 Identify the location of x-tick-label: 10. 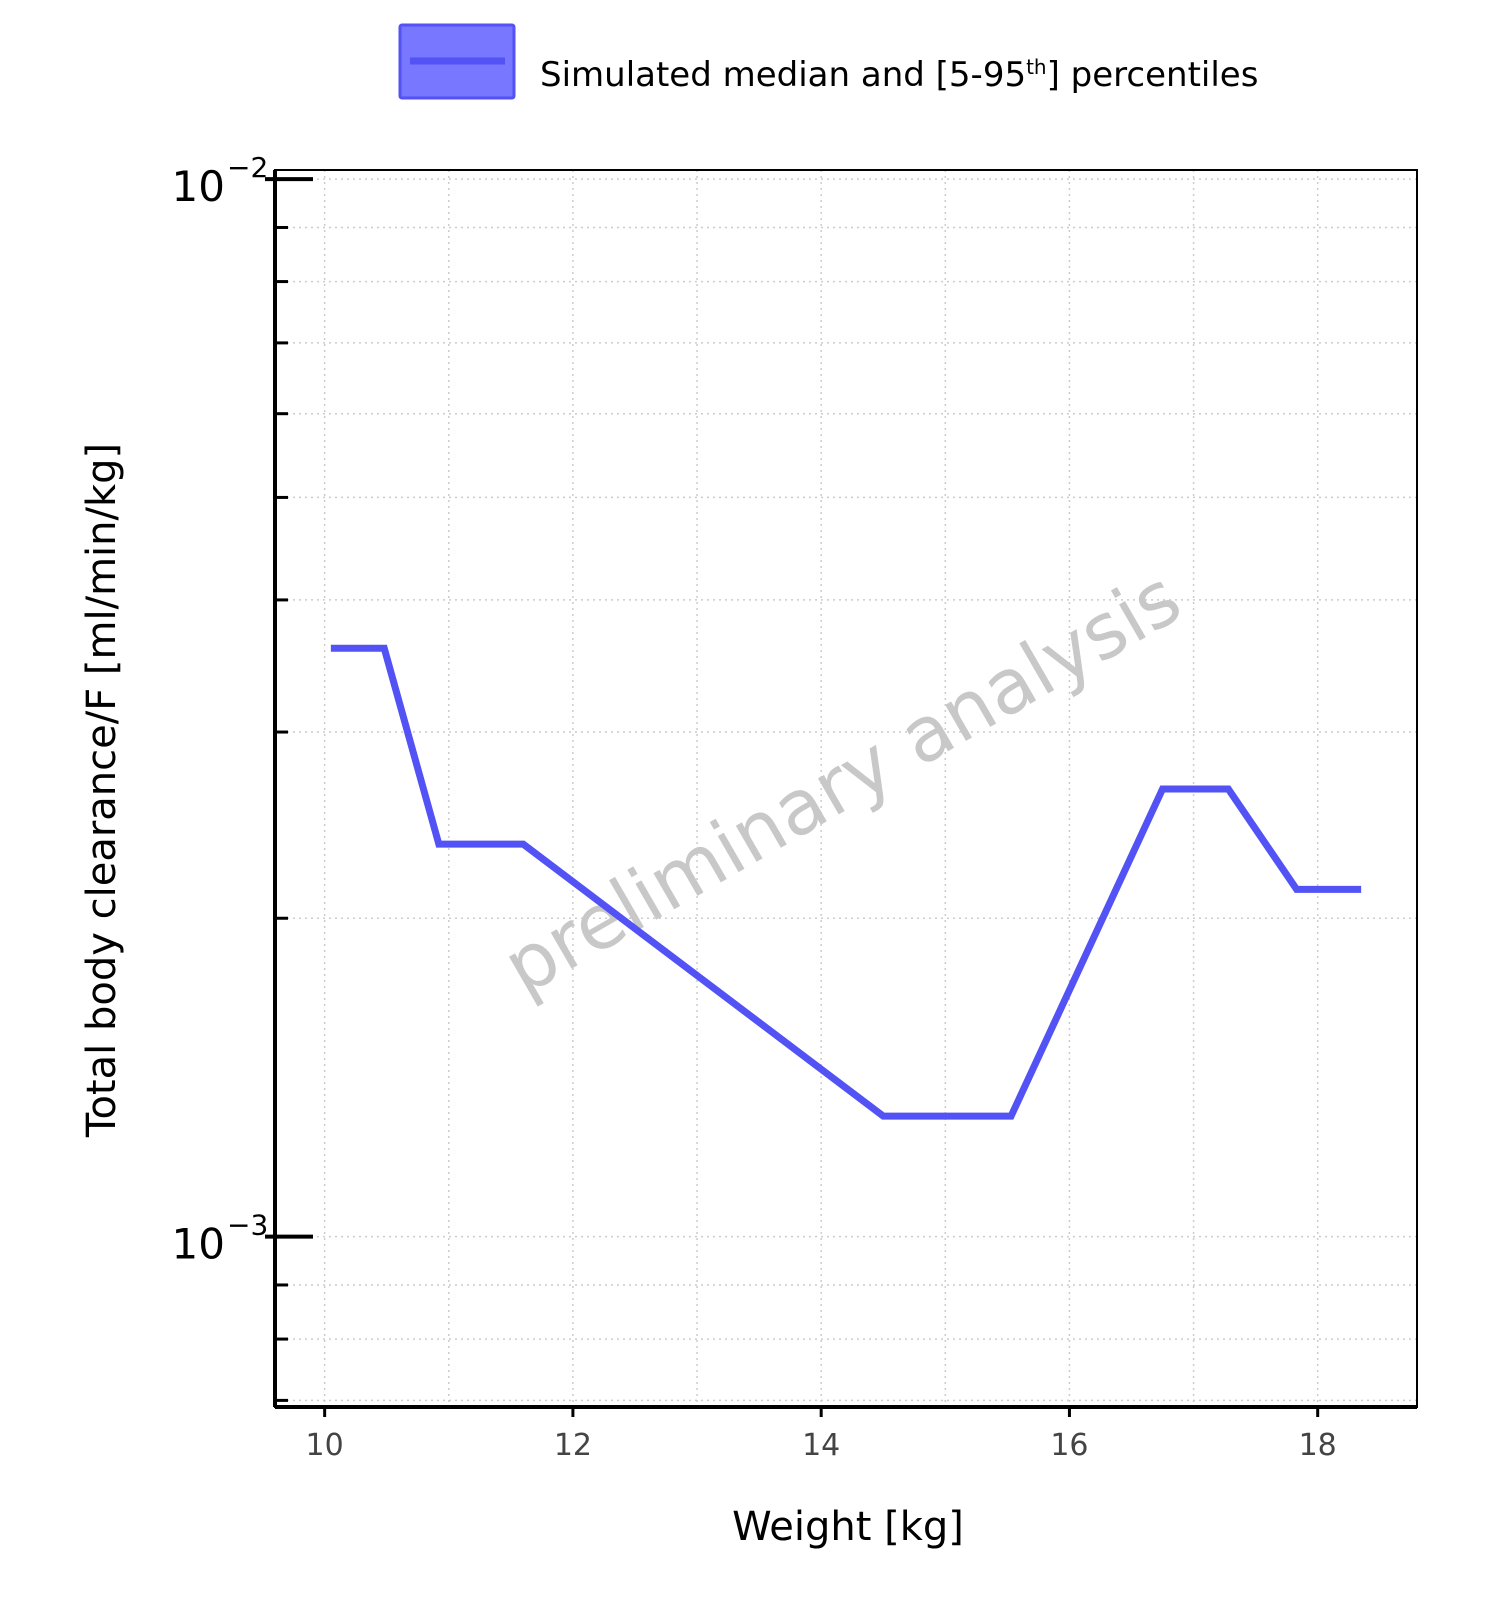
(325, 1445).